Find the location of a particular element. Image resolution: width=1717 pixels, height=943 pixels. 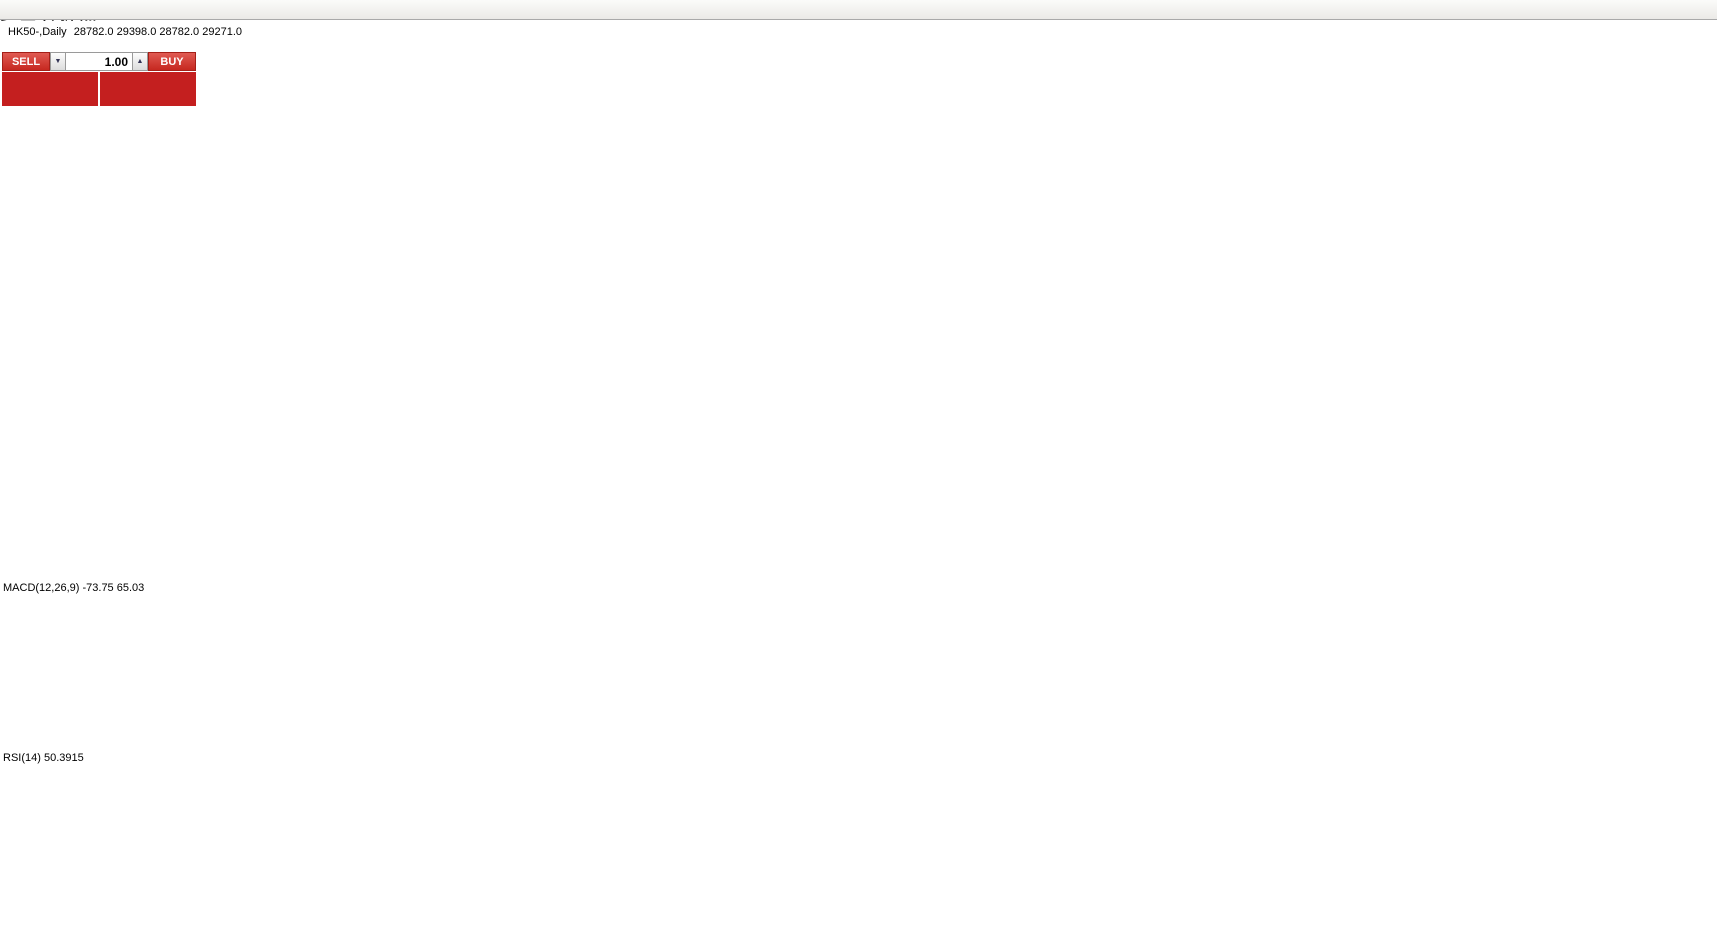

volume-input is located at coordinates (99, 61).